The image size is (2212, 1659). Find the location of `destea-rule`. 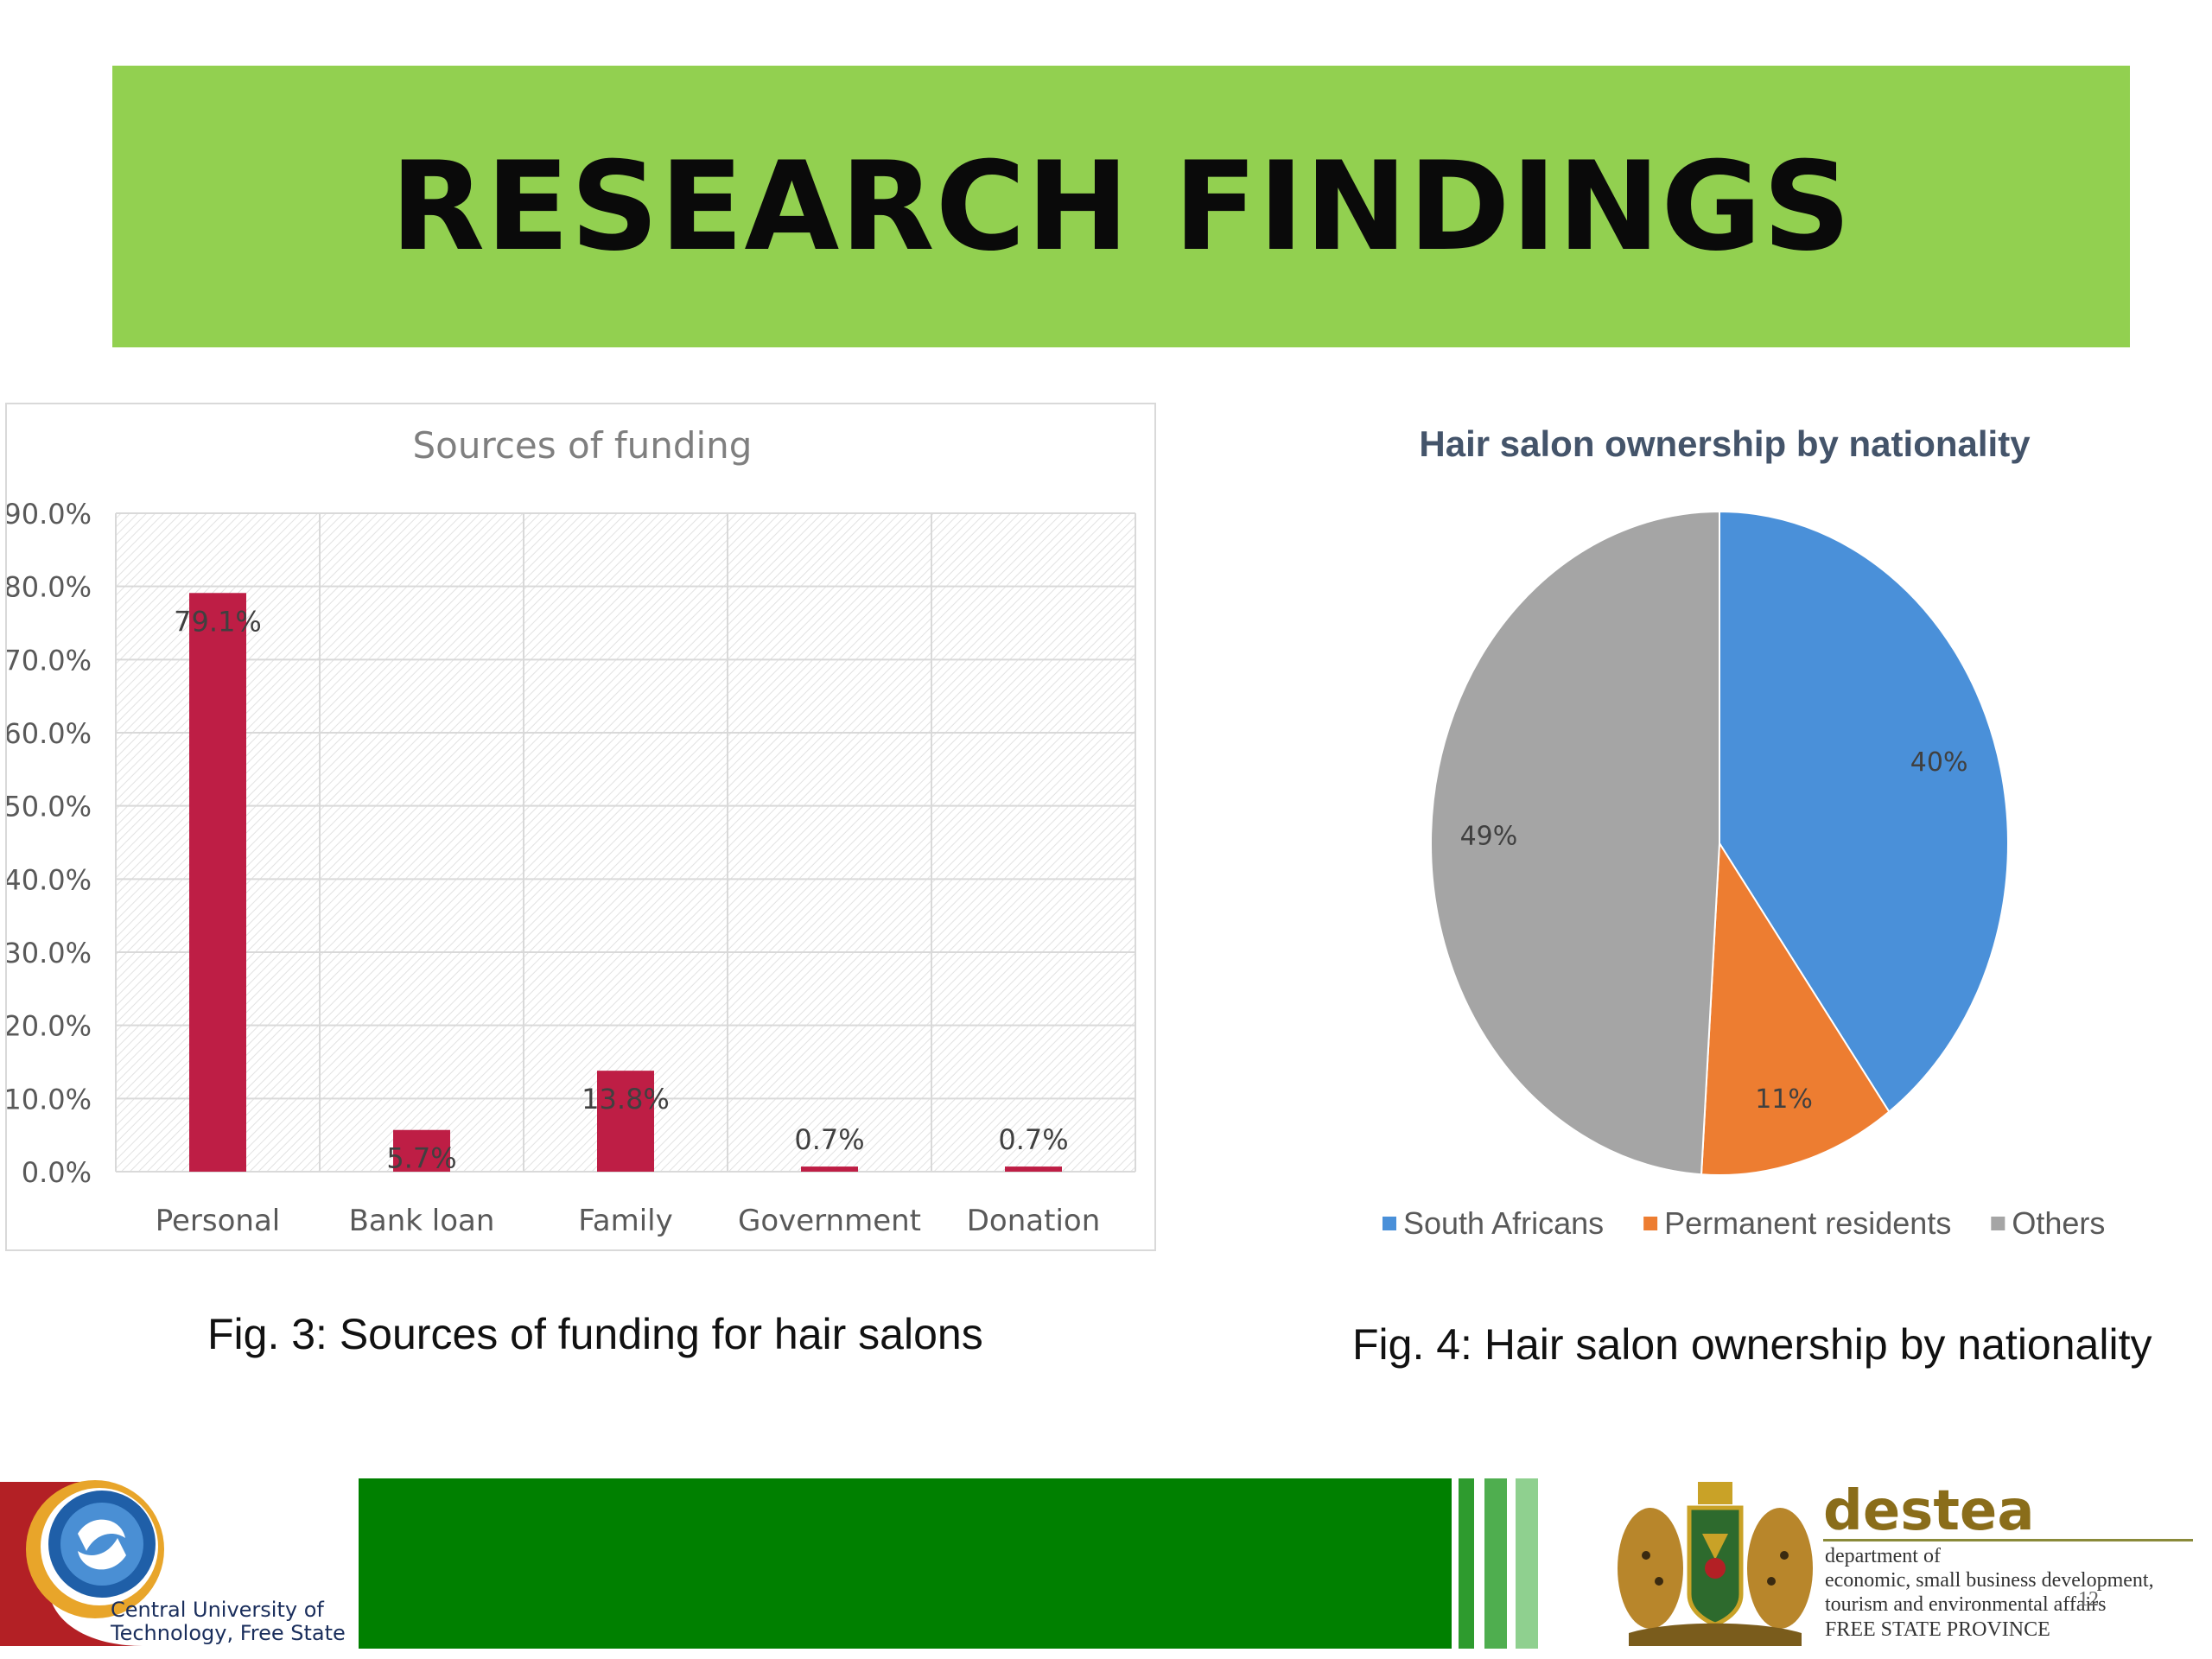

destea-rule is located at coordinates (2008, 1540).